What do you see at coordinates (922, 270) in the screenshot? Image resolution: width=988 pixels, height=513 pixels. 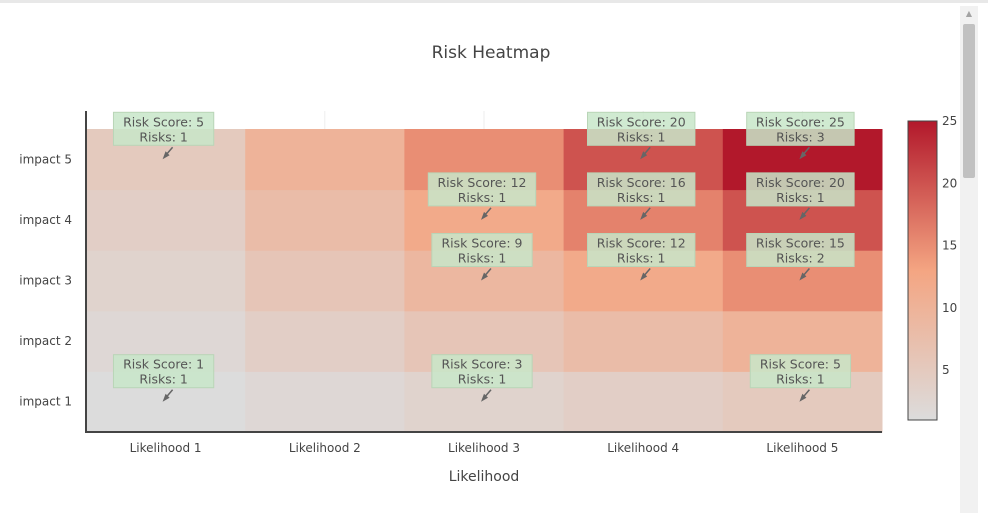 I see `colorbar-gradient` at bounding box center [922, 270].